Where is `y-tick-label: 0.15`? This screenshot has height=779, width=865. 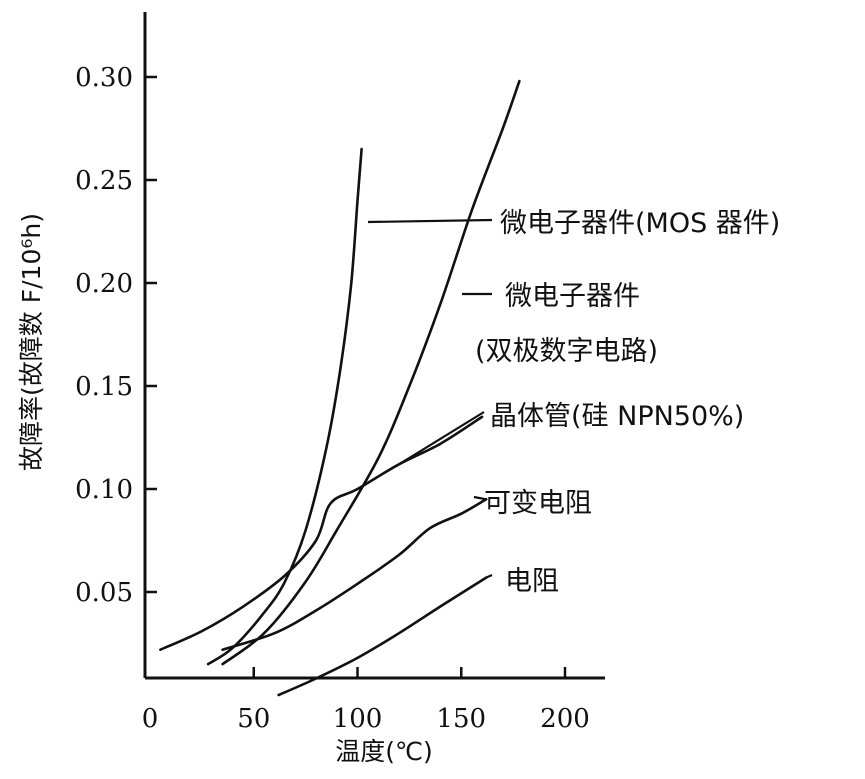
y-tick-label: 0.15 is located at coordinates (104, 387).